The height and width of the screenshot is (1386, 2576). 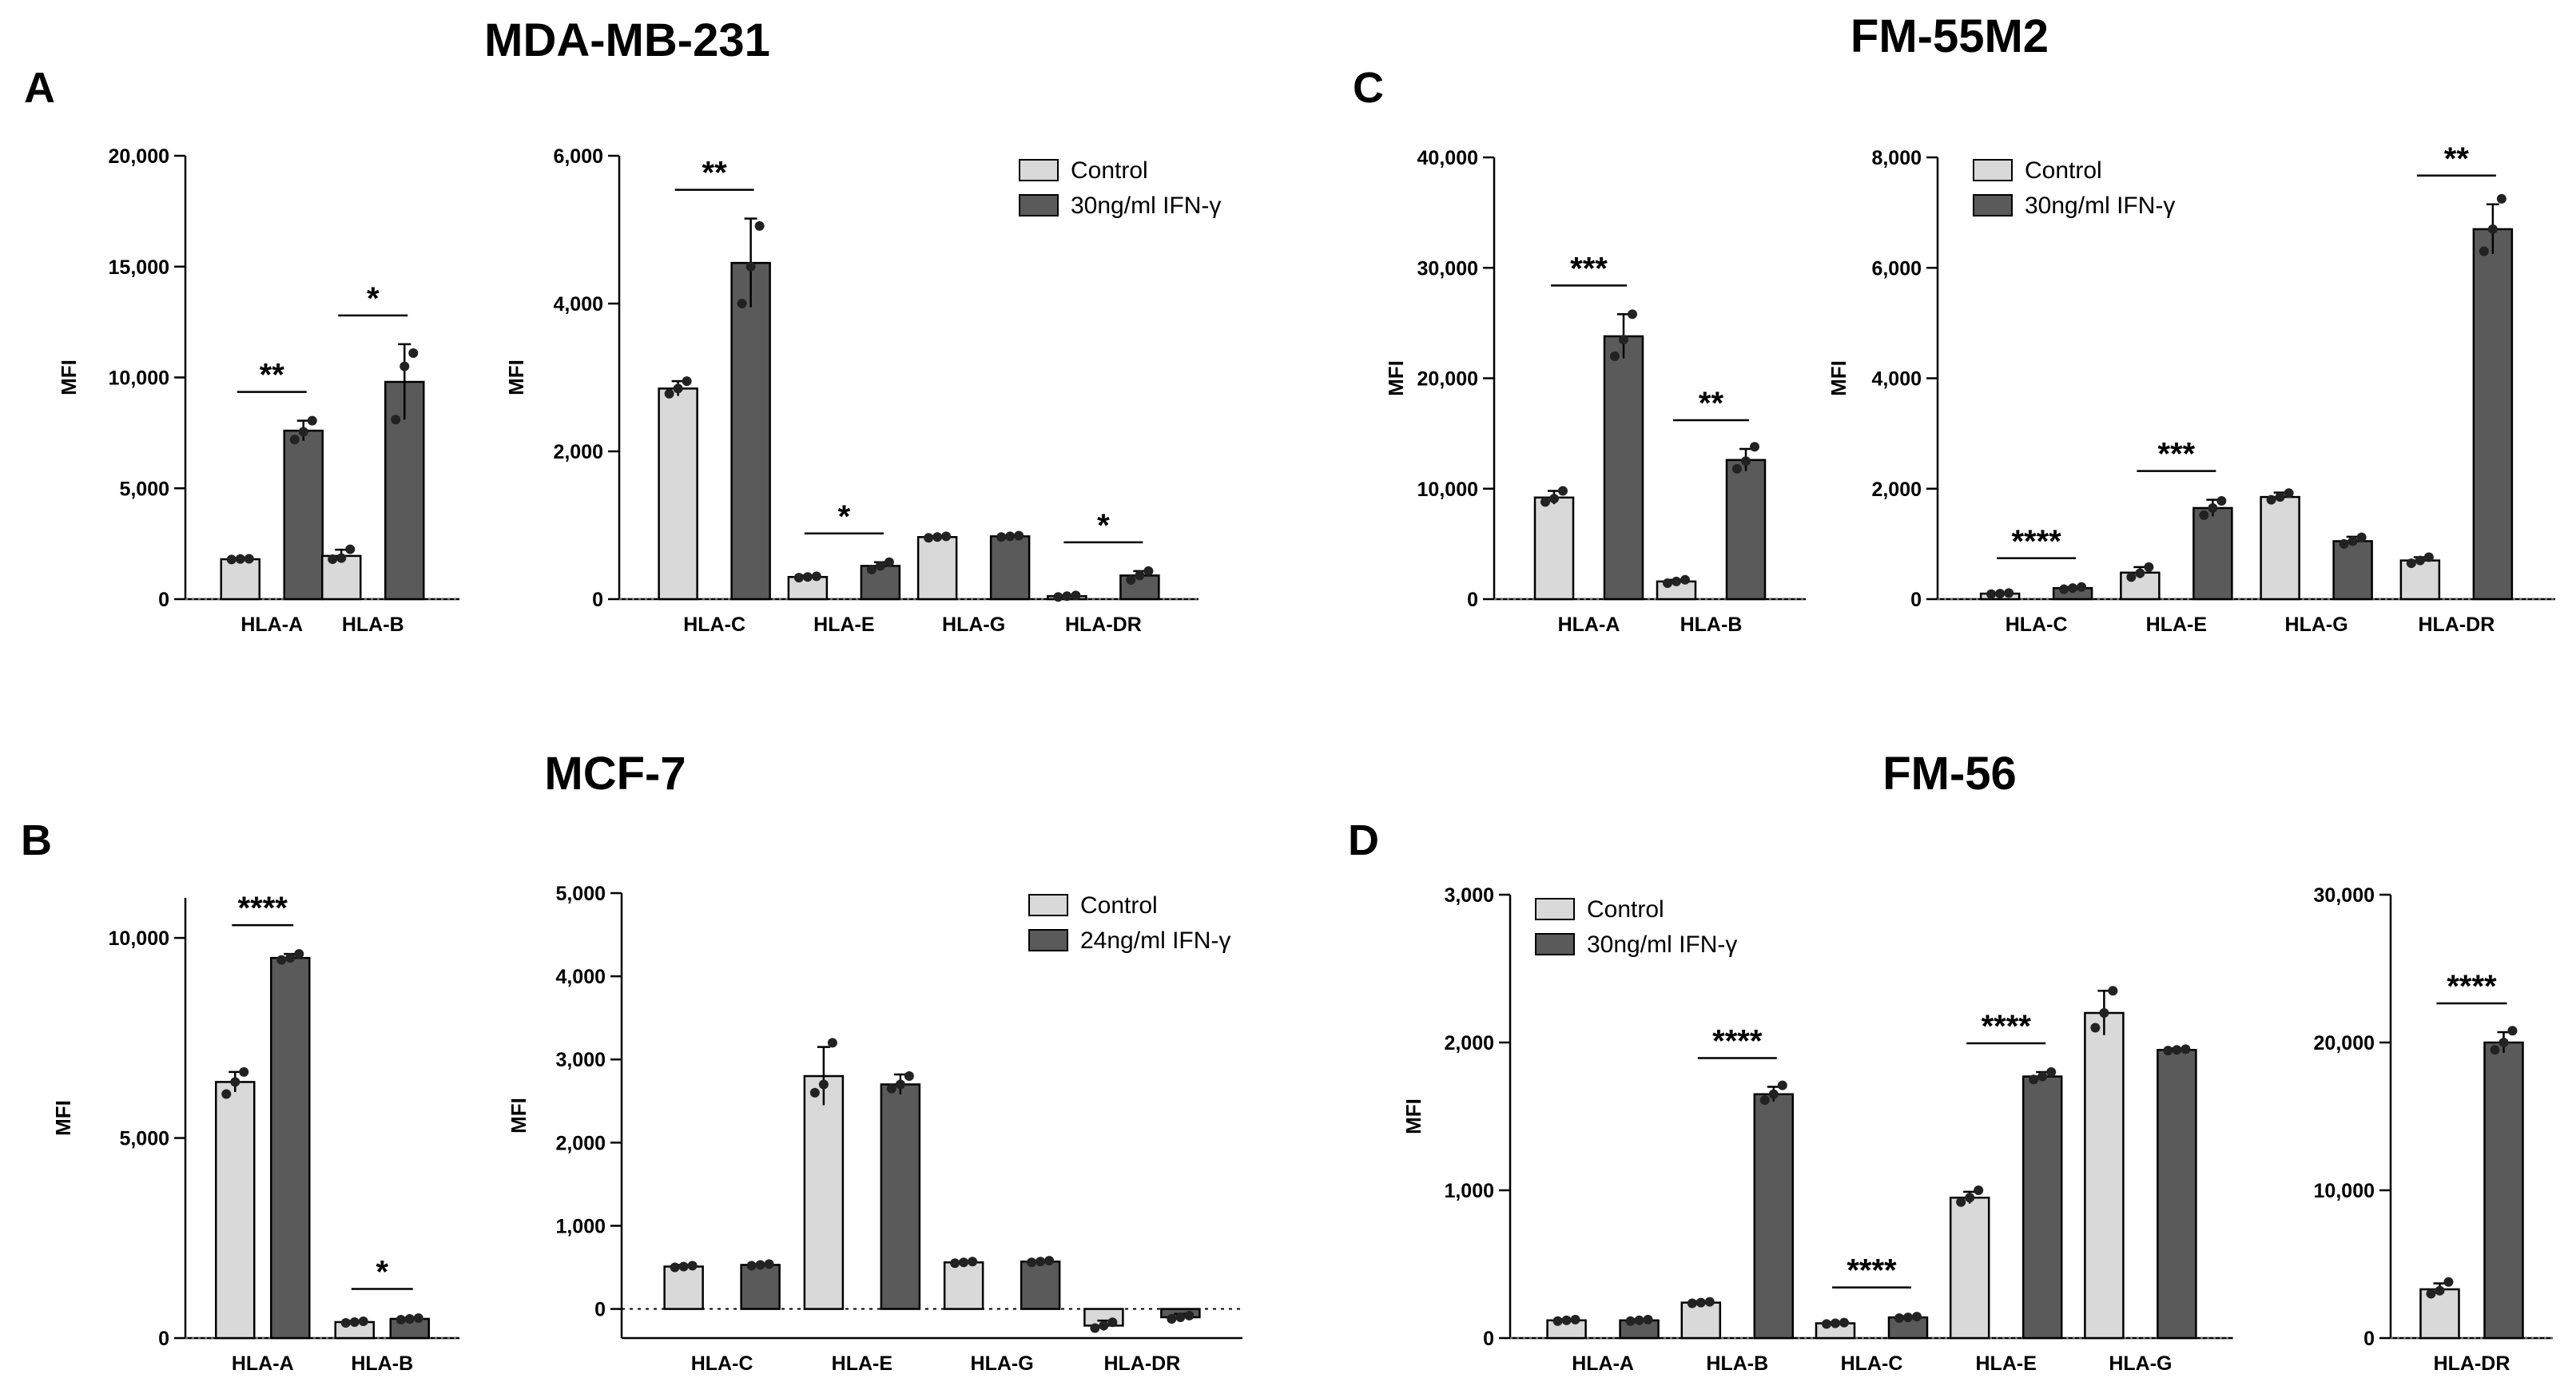 What do you see at coordinates (2369, 1339) in the screenshot?
I see `y-tick-label-d2: 0` at bounding box center [2369, 1339].